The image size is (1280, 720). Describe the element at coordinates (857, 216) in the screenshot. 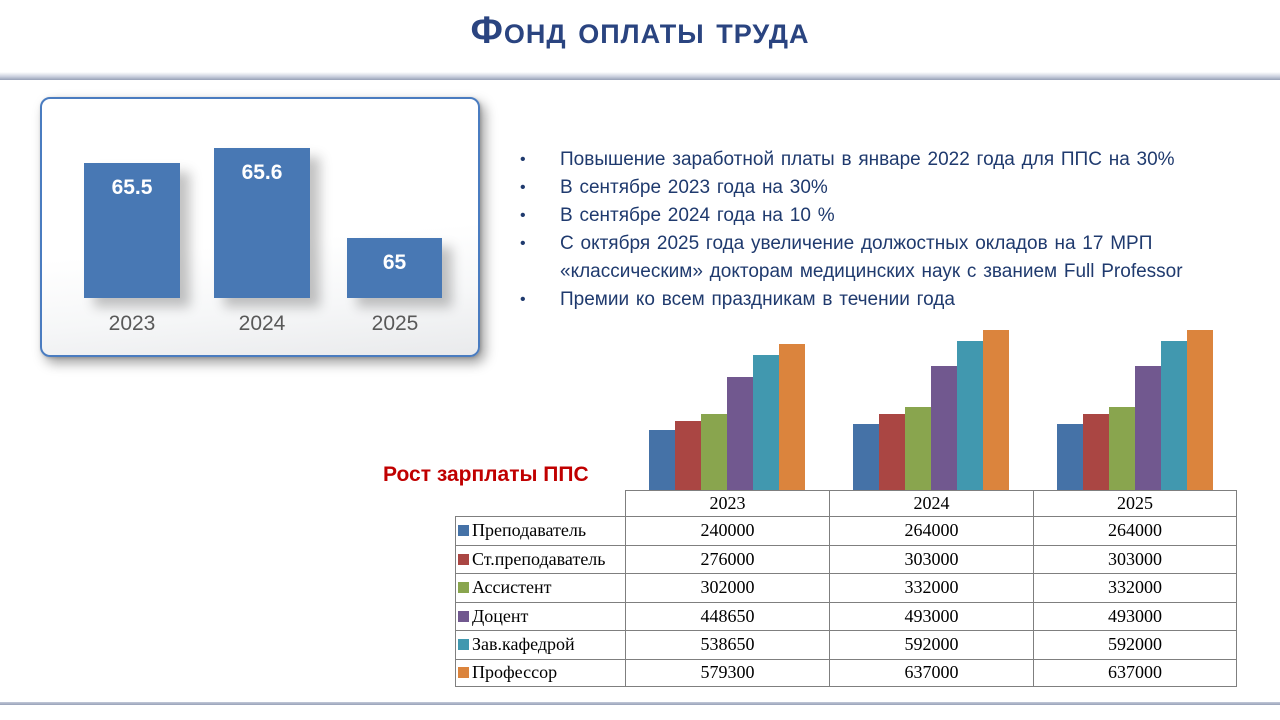

I see `bullet-item: В сентябре 2024 года на 10 %` at that location.